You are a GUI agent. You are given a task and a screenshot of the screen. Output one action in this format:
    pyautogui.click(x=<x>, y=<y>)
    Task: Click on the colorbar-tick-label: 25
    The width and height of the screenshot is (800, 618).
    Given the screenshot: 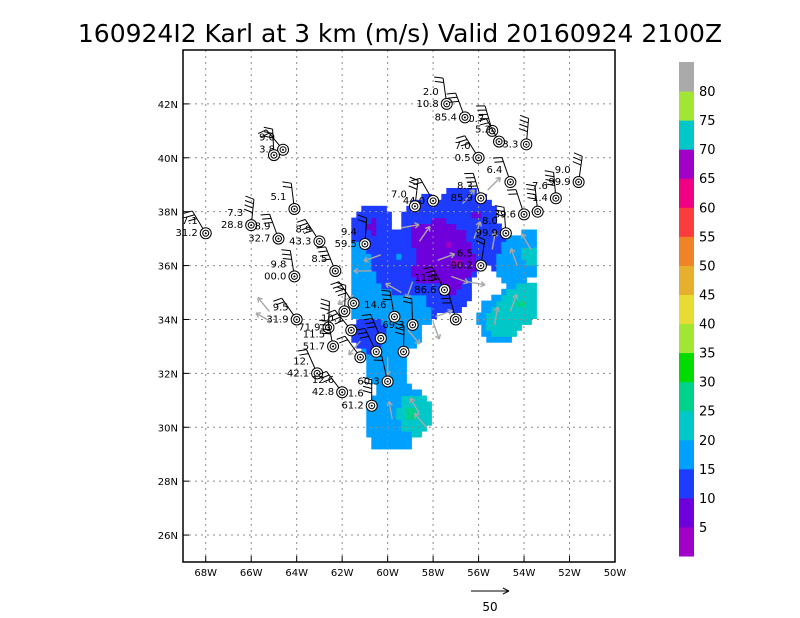 What is the action you would take?
    pyautogui.click(x=707, y=412)
    